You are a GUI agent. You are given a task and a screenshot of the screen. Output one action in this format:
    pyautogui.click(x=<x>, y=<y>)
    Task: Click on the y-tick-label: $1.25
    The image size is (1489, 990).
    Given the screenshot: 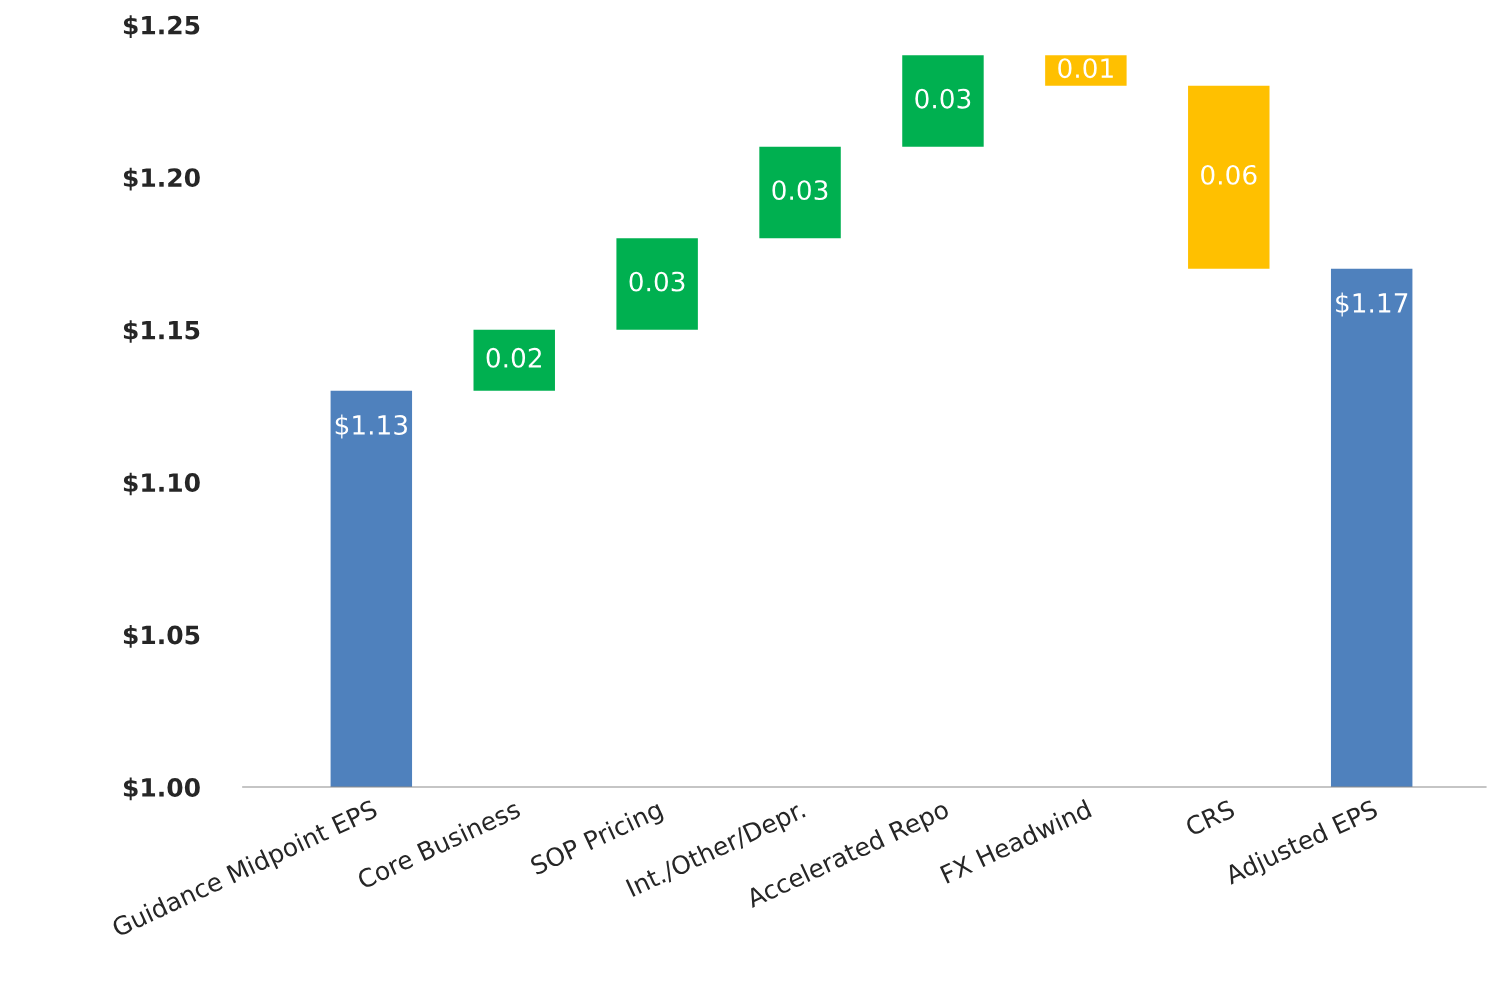 What is the action you would take?
    pyautogui.click(x=161, y=26)
    